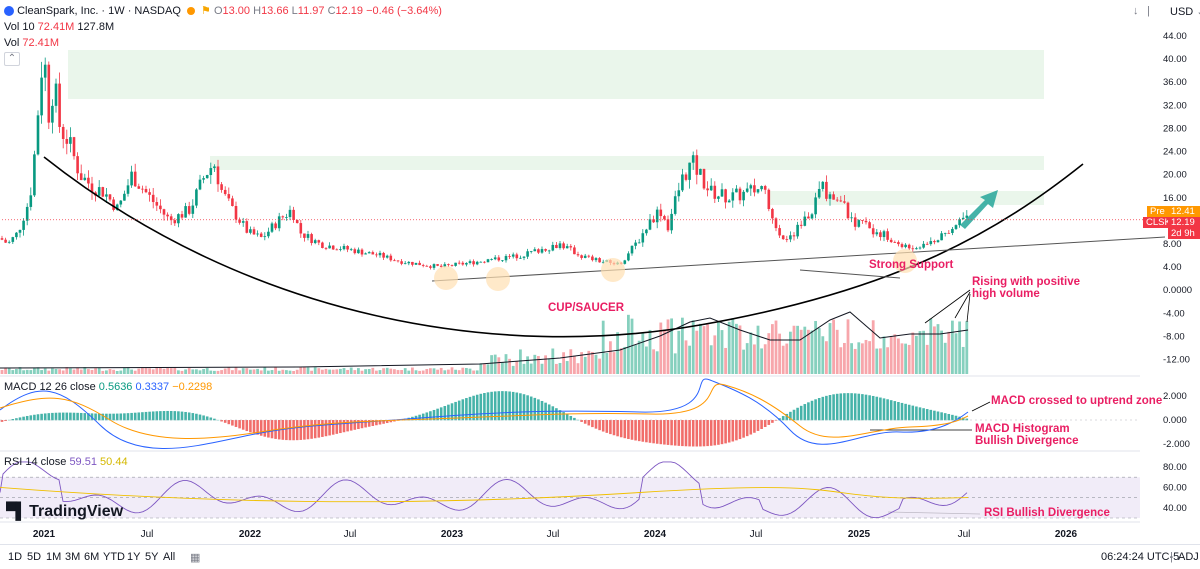 This screenshot has height=569, width=1200. Describe the element at coordinates (114, 462) in the screenshot. I see `rsi-value-2: 50.44` at that location.